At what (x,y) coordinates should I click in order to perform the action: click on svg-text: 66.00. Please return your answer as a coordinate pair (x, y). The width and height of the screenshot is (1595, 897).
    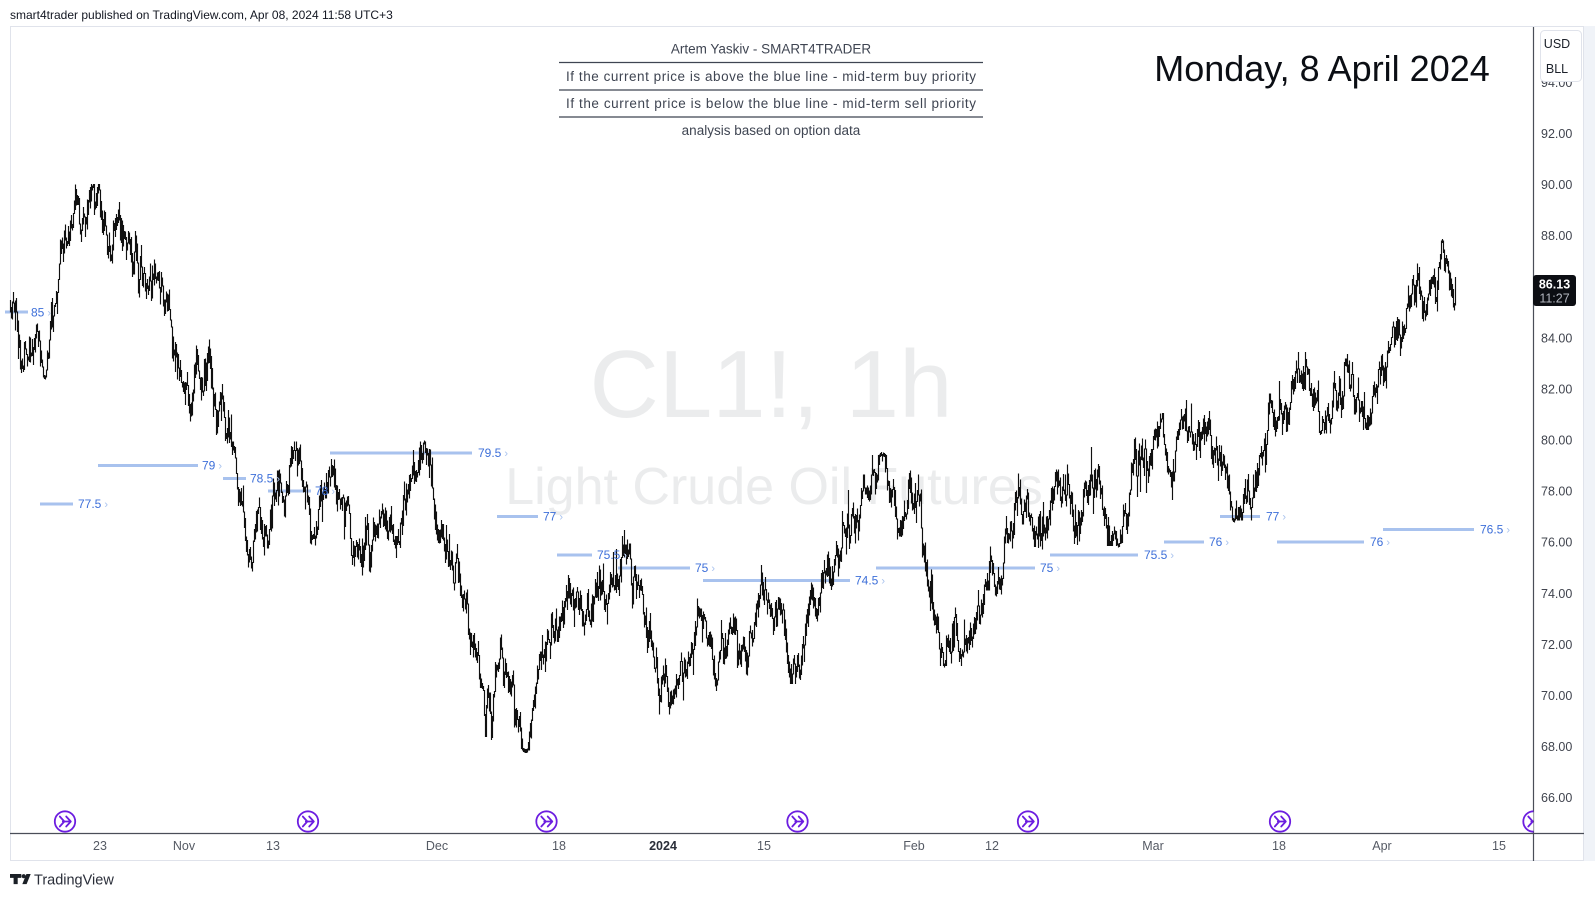
    Looking at the image, I should click on (1556, 798).